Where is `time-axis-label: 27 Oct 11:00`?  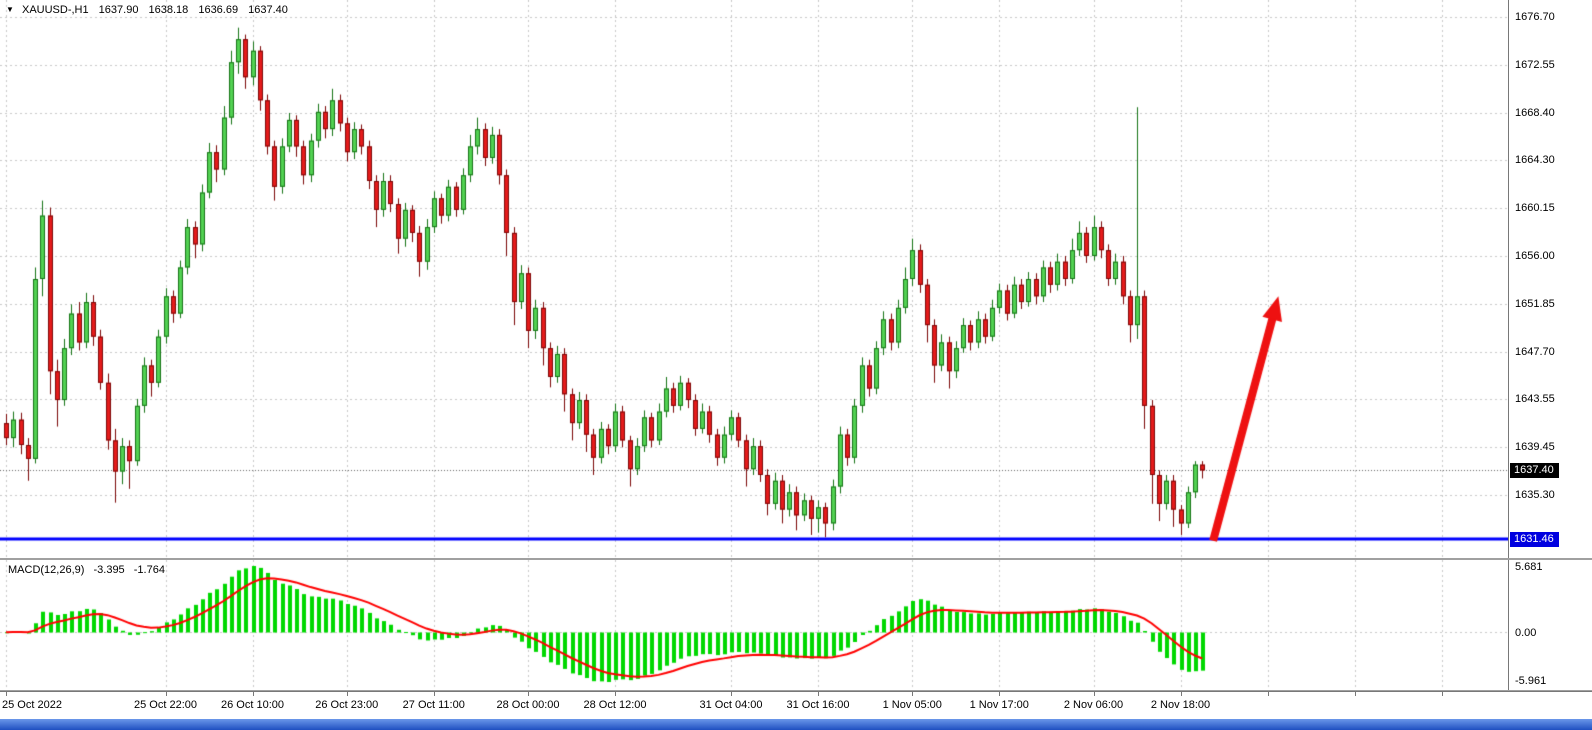 time-axis-label: 27 Oct 11:00 is located at coordinates (433, 705).